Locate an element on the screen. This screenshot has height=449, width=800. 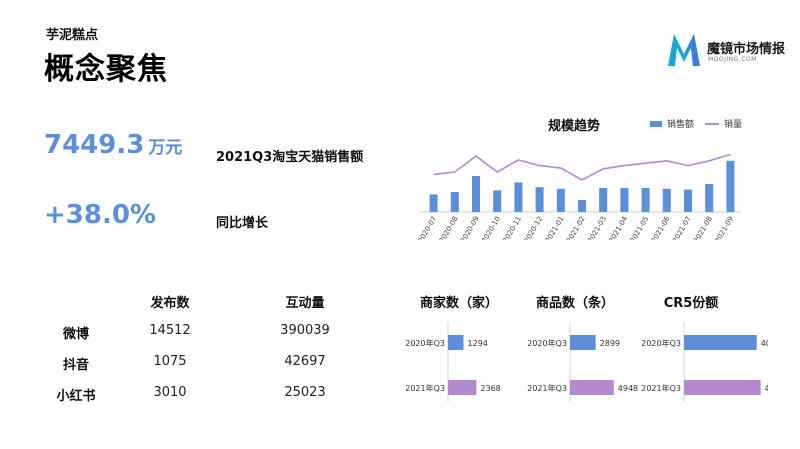
trend-tick-label: 2020-09 is located at coordinates (470, 227).